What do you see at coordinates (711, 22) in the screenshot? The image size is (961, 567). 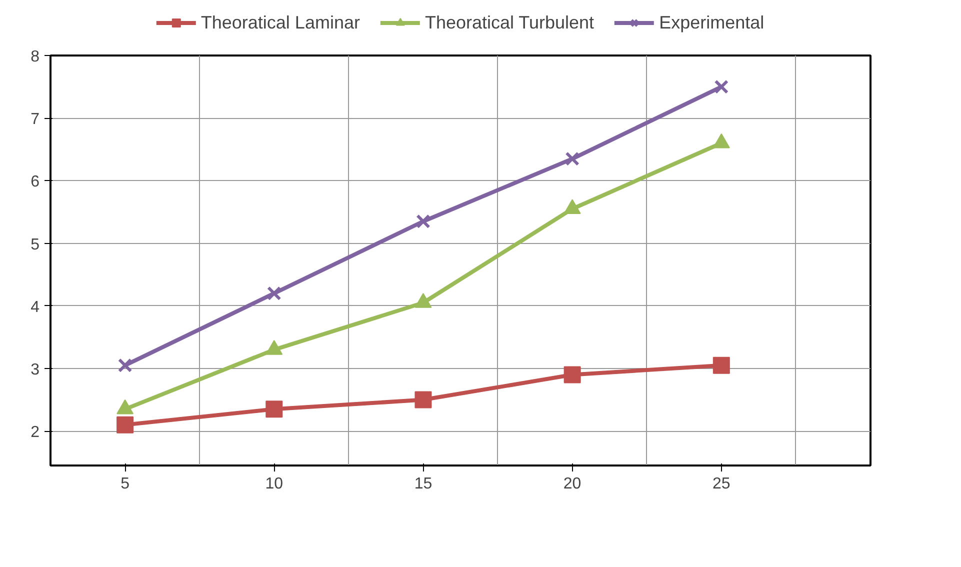 I see `legend-label: Experimental` at bounding box center [711, 22].